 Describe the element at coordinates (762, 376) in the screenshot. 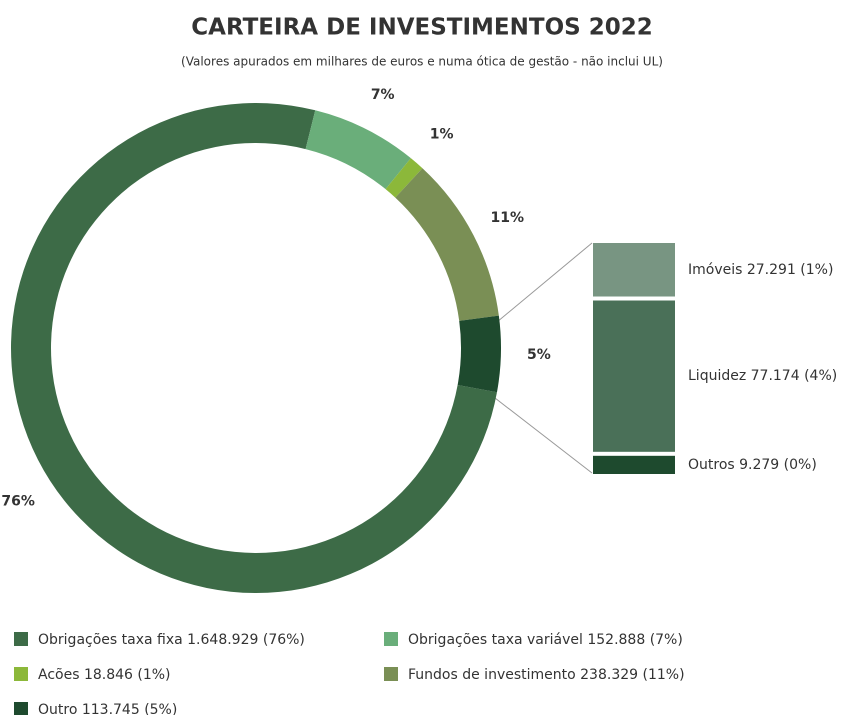

I see `breakdown-label: Liquidez 77.174 (4%)` at that location.